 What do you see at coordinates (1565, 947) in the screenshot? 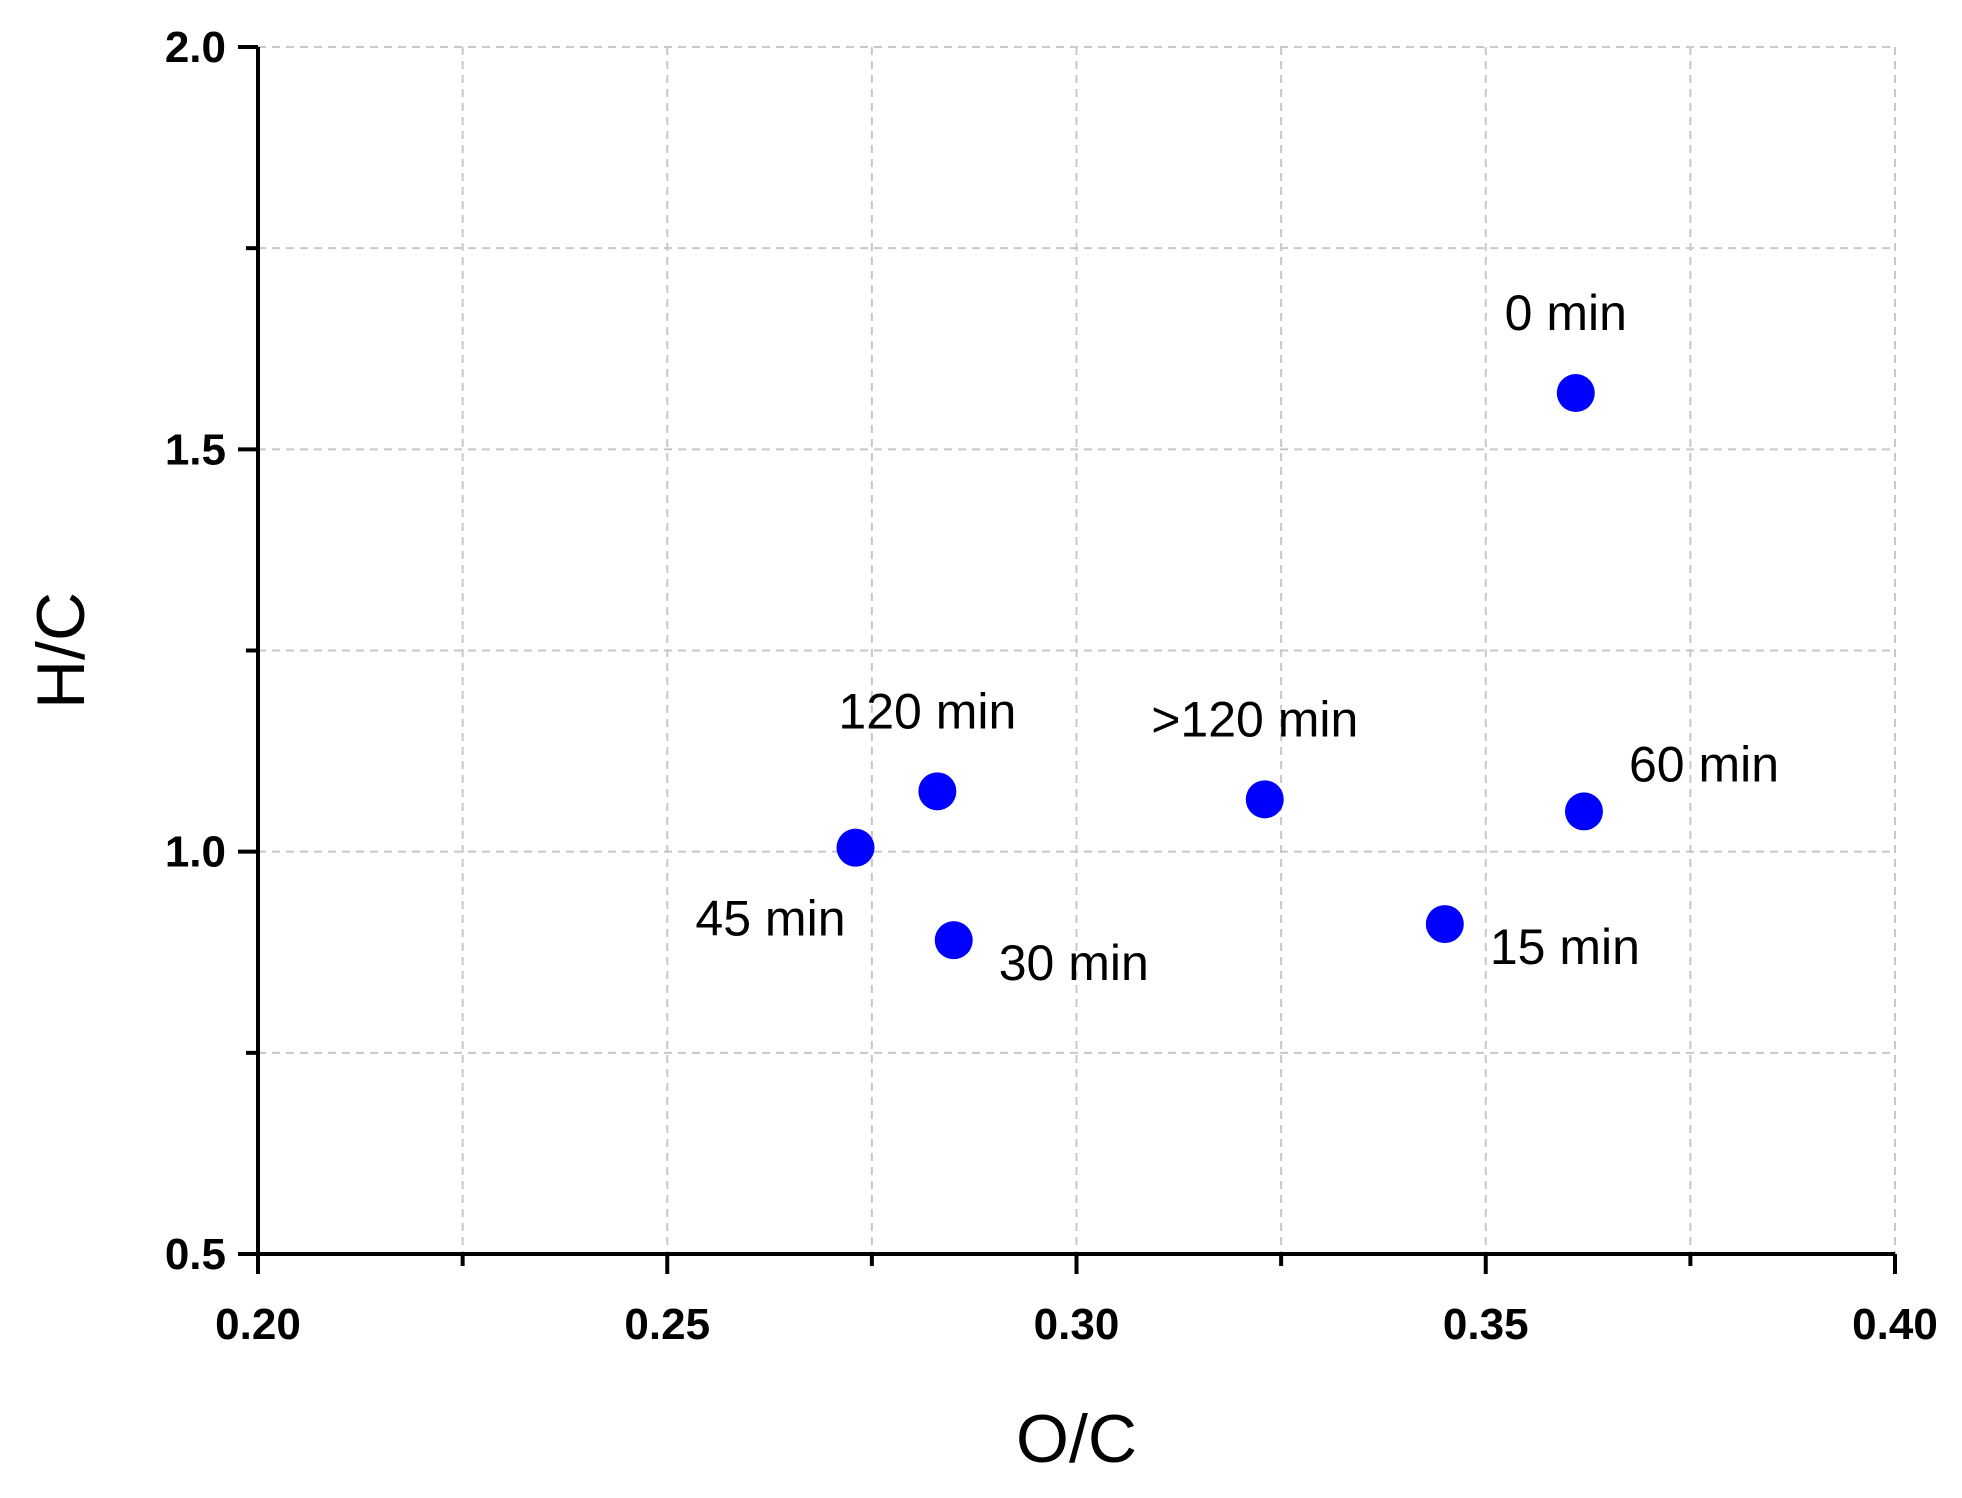
I see `data-point-label: 15 min` at bounding box center [1565, 947].